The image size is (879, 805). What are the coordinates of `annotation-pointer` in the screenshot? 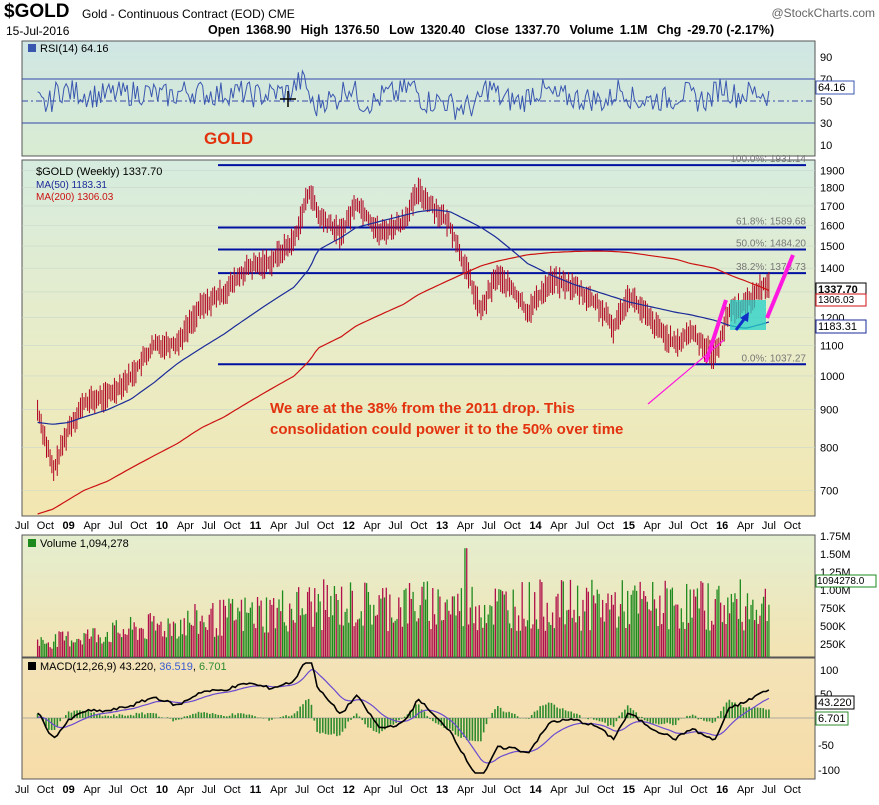 It's located at (686, 372).